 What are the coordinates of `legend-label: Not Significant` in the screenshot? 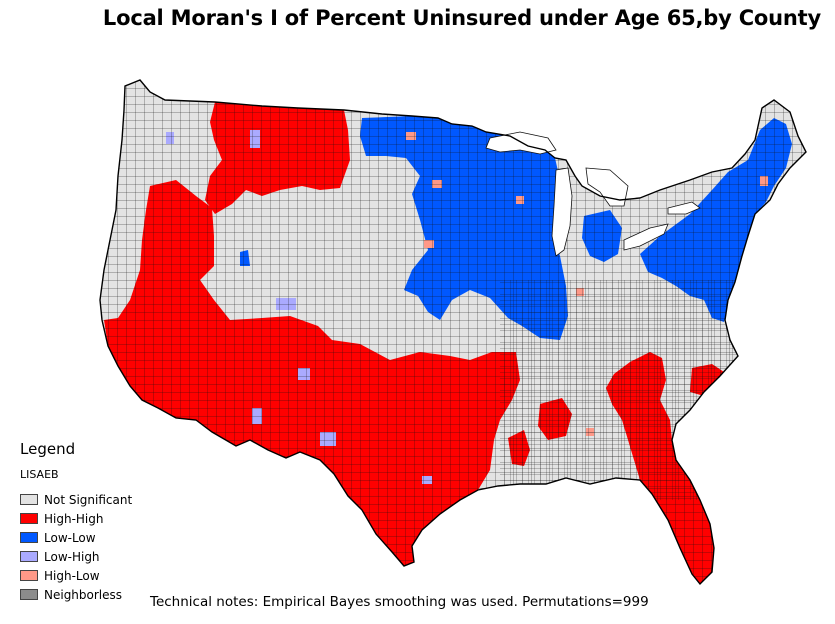 It's located at (88, 499).